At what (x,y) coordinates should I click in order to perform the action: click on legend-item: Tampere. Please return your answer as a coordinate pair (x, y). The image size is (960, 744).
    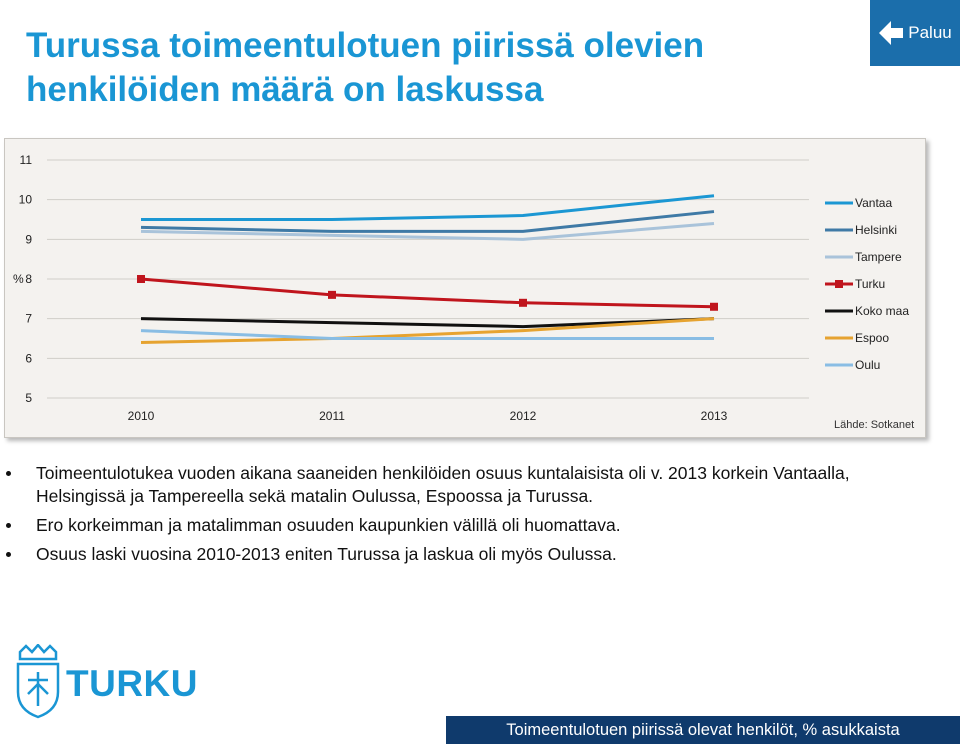
    Looking at the image, I should click on (863, 257).